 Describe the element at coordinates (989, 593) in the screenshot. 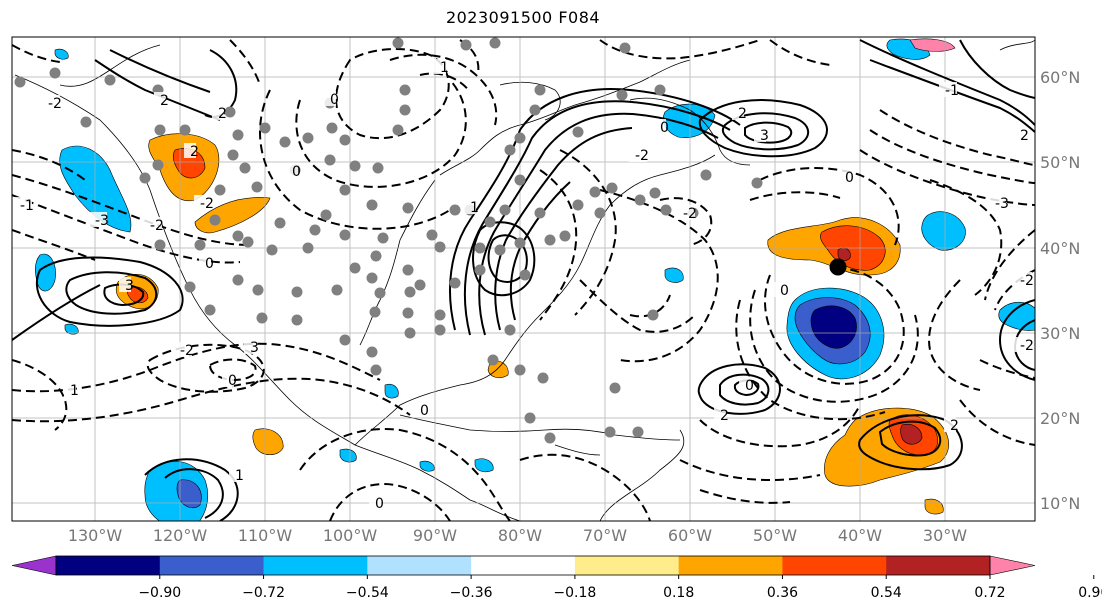

I see `colorbar-tick-label: 0.72` at that location.